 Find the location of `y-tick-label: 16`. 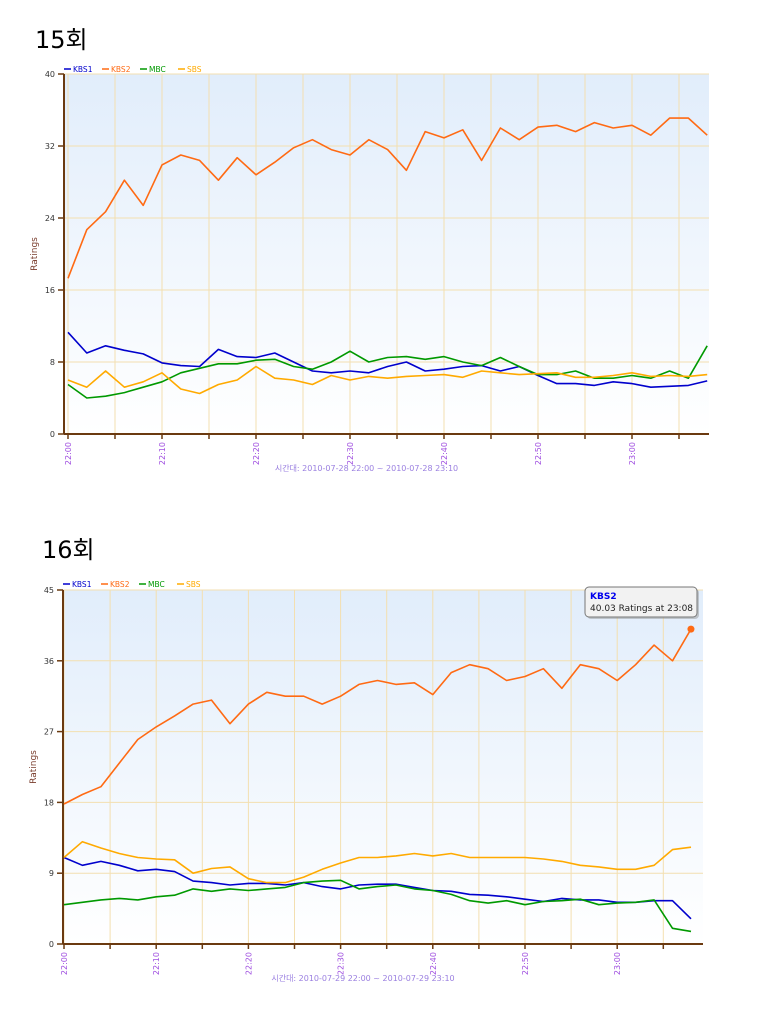

y-tick-label: 16 is located at coordinates (50, 290).